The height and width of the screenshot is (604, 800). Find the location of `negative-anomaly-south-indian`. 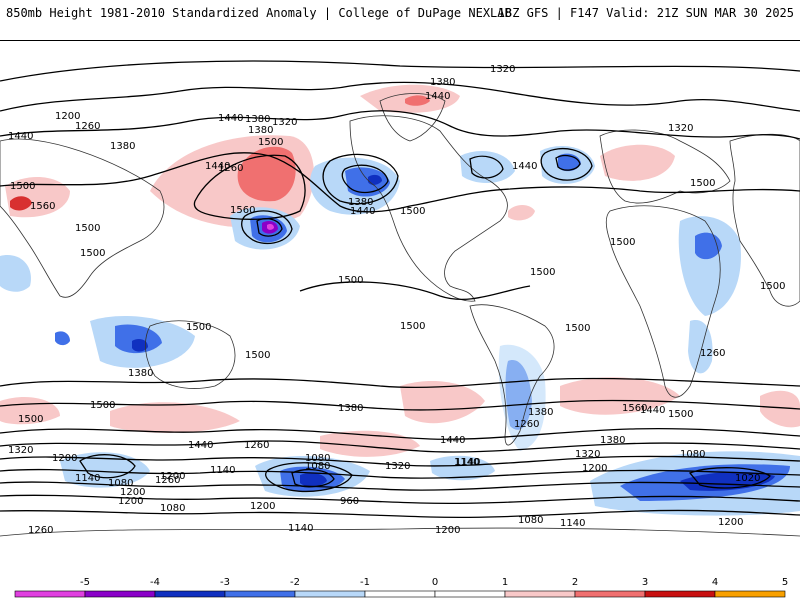

negative-anomaly-south-indian is located at coordinates (105, 470).